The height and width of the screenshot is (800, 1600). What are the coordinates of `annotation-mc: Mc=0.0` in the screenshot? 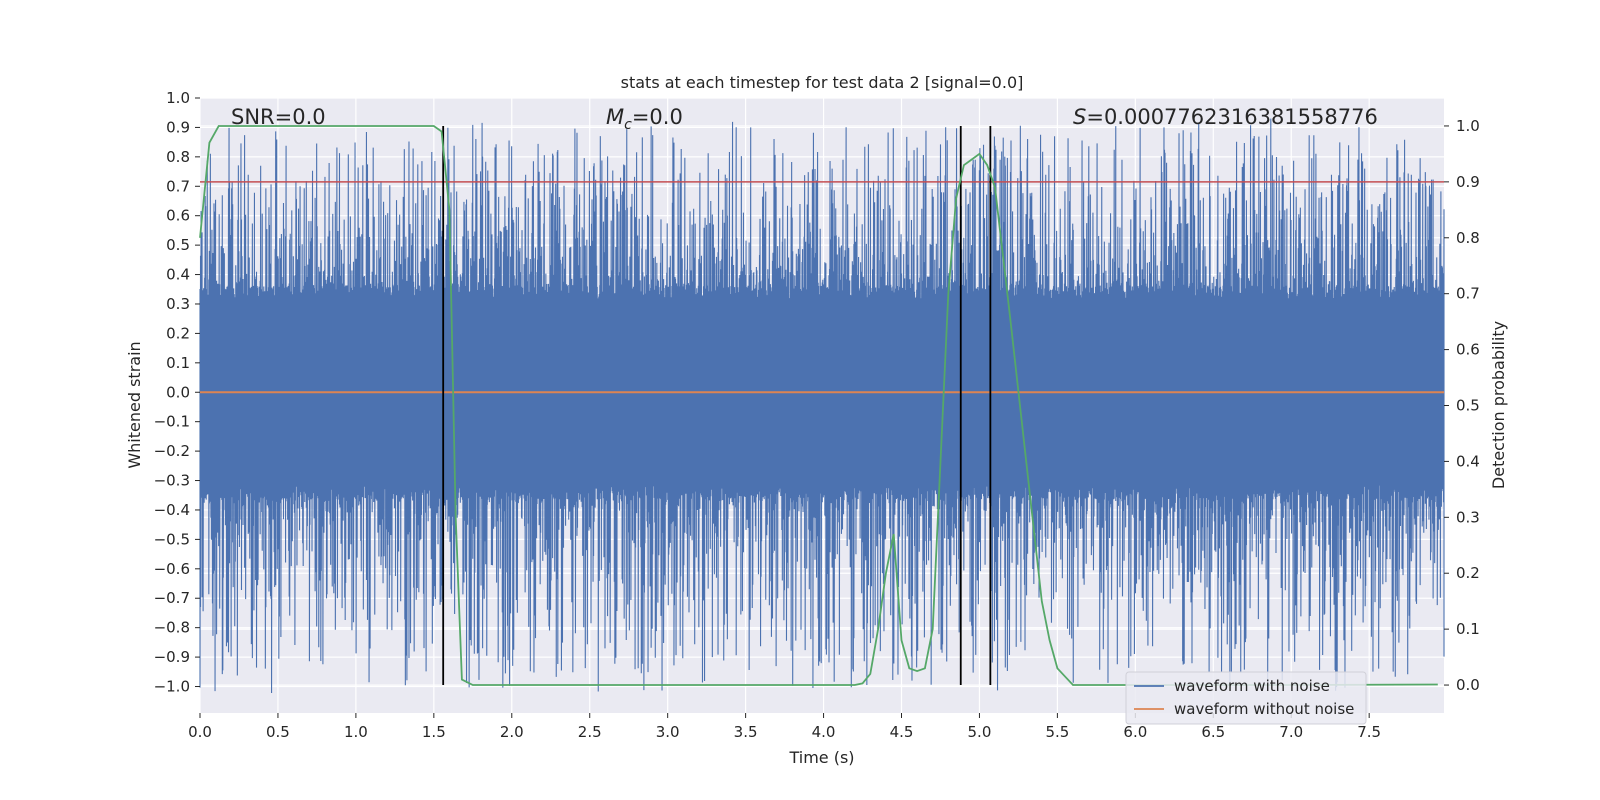 It's located at (644, 119).